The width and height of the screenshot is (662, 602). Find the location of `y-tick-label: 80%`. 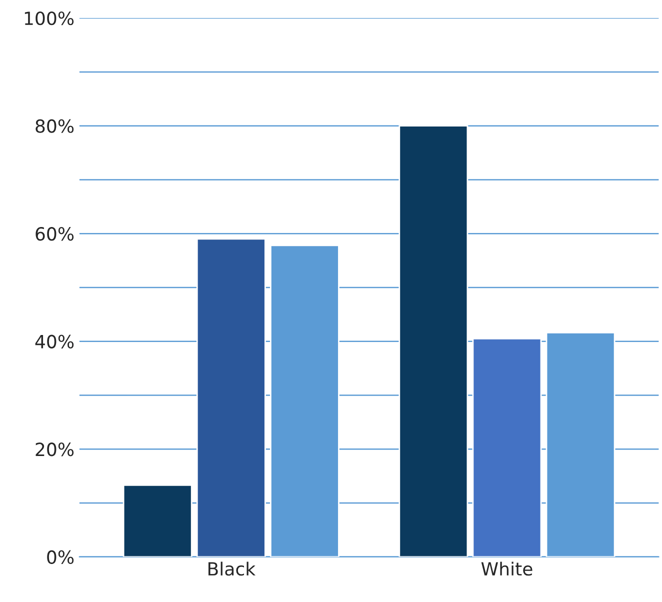

y-tick-label: 80% is located at coordinates (55, 126).